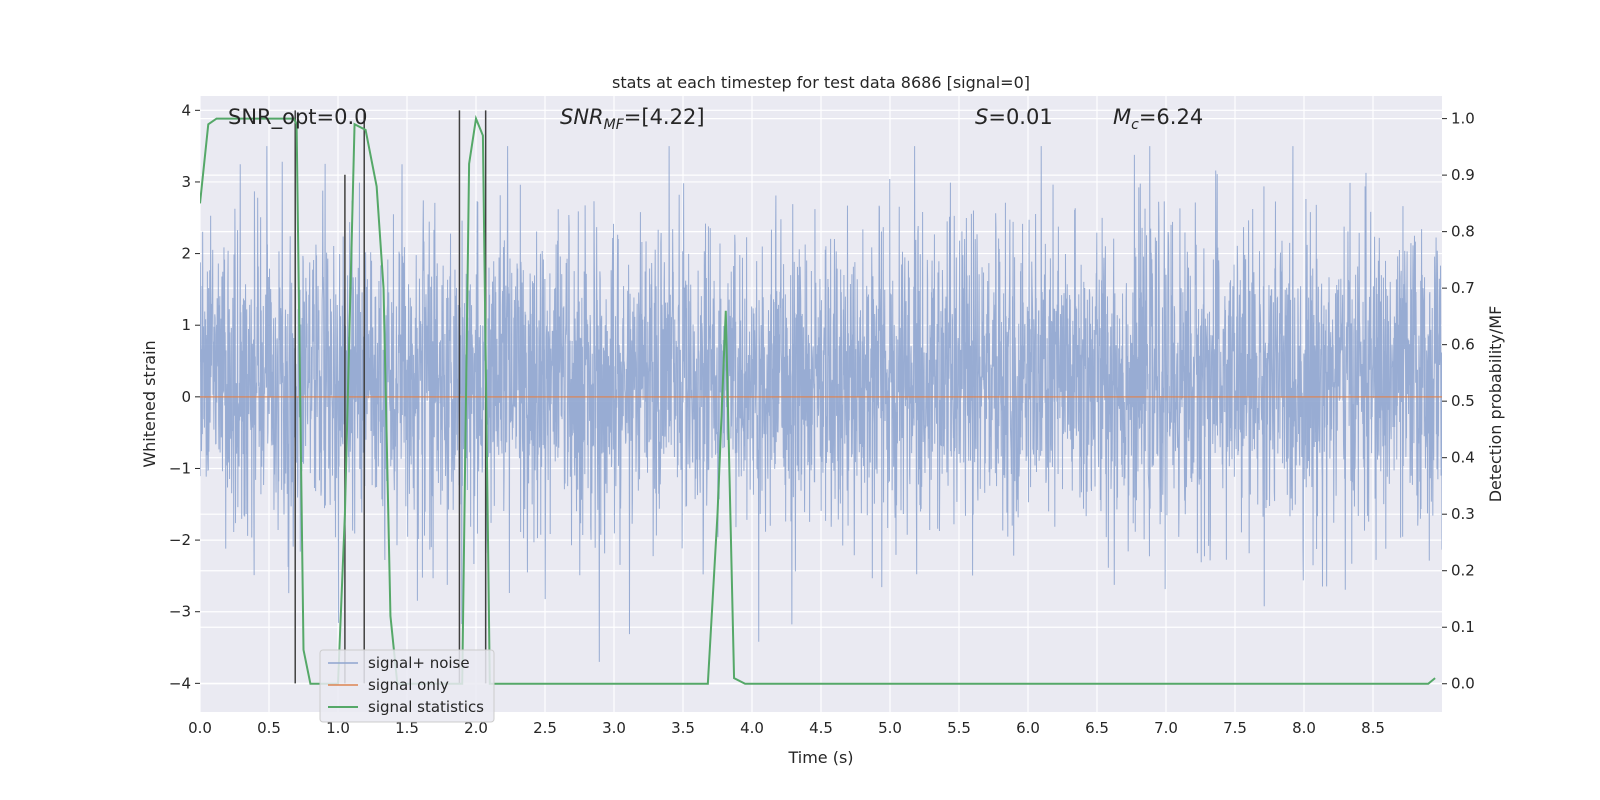 The image size is (1600, 800). Describe the element at coordinates (186, 110) in the screenshot. I see `y-tick-label: 4` at that location.